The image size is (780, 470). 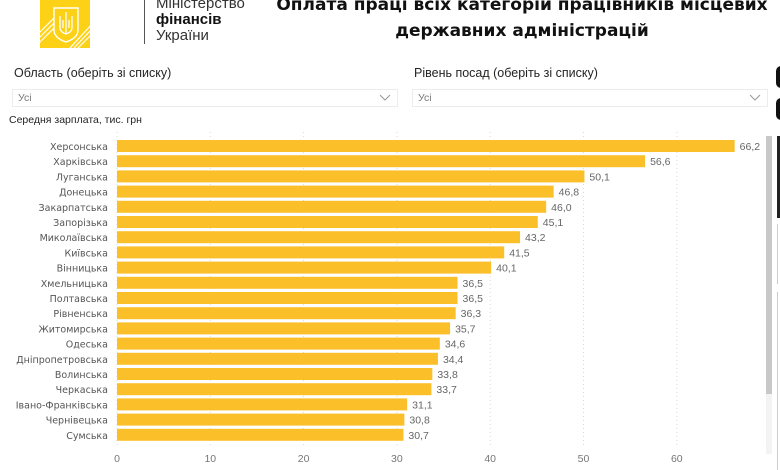 What do you see at coordinates (553, 223) in the screenshot?
I see `value-label: 45,1` at bounding box center [553, 223].